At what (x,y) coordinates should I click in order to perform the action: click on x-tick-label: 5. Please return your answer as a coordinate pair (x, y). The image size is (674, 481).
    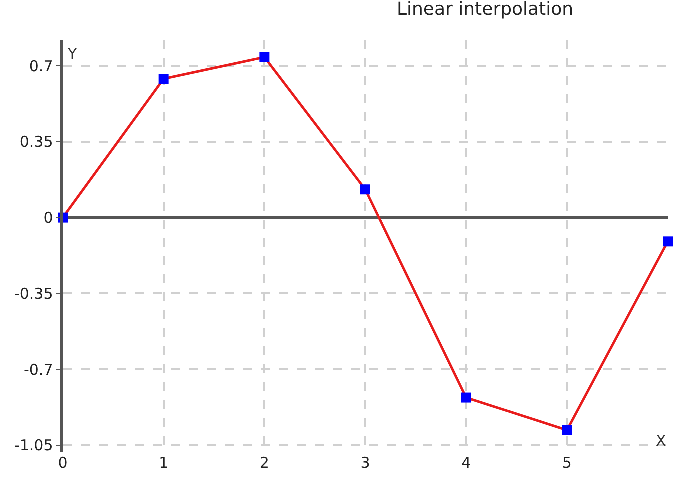
    Looking at the image, I should click on (567, 463).